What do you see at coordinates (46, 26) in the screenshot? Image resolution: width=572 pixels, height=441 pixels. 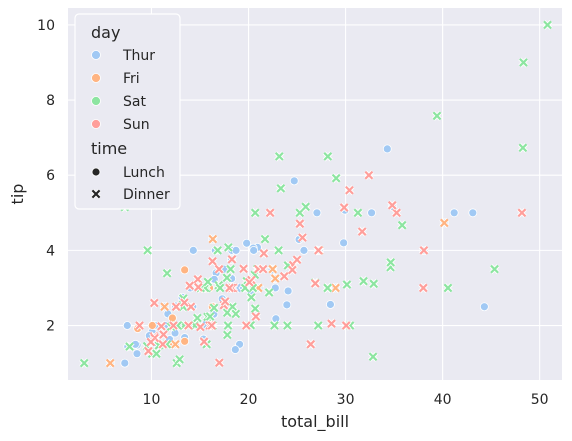 I see `y-tick-label: 10` at bounding box center [46, 26].